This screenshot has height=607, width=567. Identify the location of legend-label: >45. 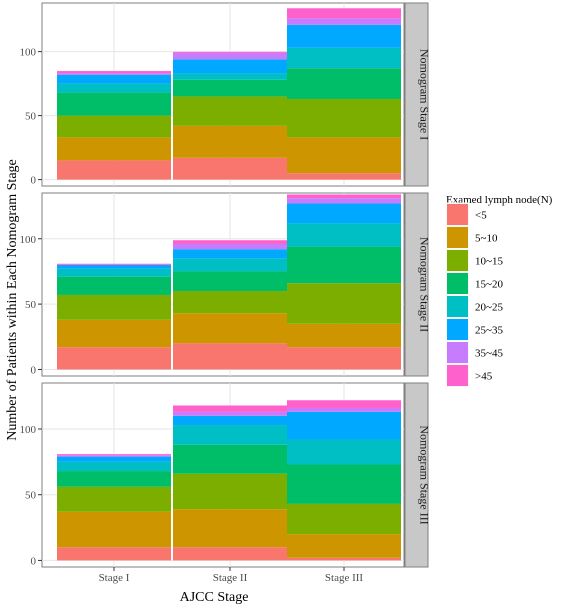
(484, 377).